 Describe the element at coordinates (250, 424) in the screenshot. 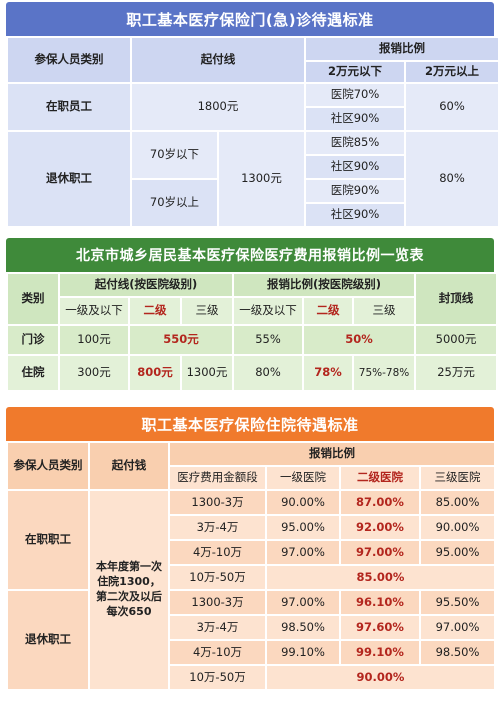

I see `table3-title: 职工基本医疗保险住院待遇标准` at that location.